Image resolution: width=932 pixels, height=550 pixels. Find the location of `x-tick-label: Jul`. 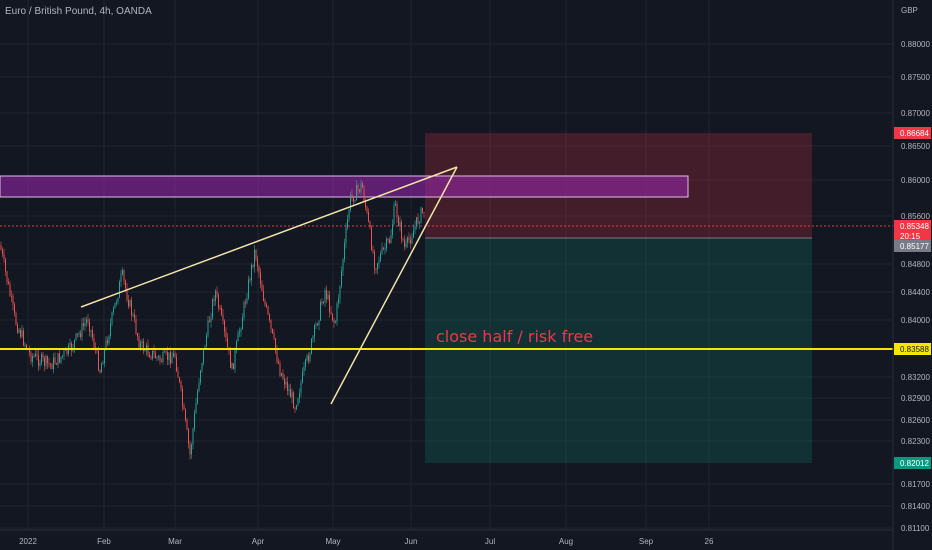

x-tick-label: Jul is located at coordinates (490, 541).